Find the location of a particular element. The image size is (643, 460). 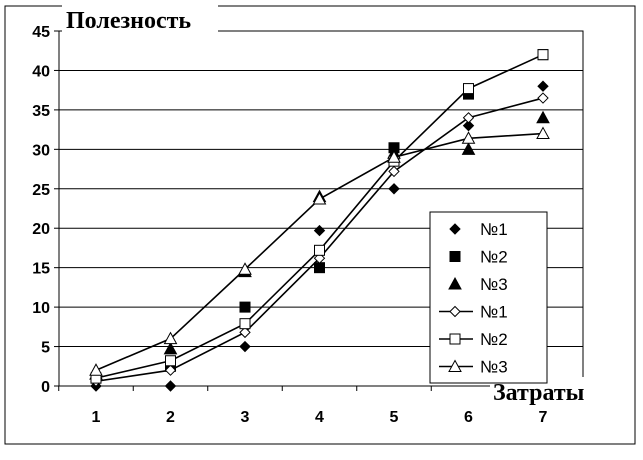

y-axis-title: Полезность is located at coordinates (128, 21).